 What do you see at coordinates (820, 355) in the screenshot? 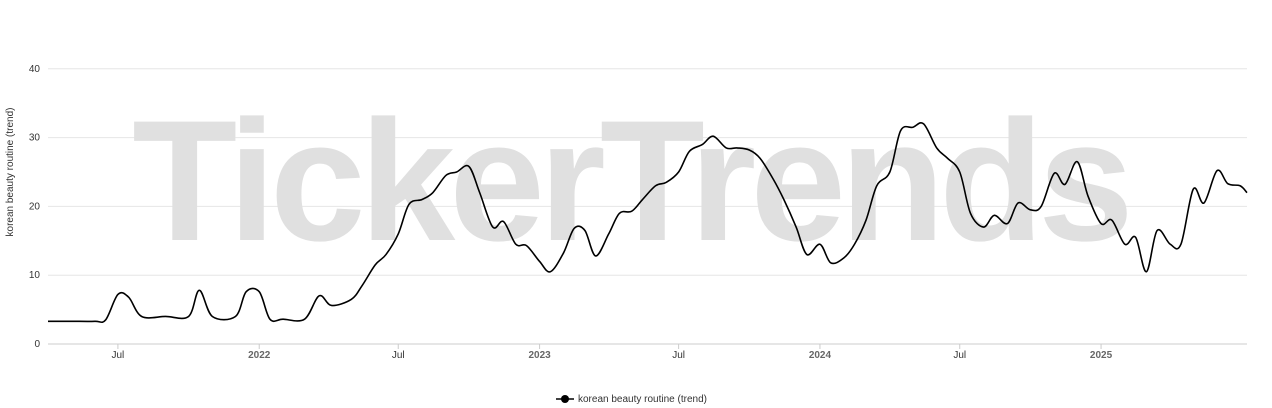
I see `x-tick-label: 2024` at bounding box center [820, 355].